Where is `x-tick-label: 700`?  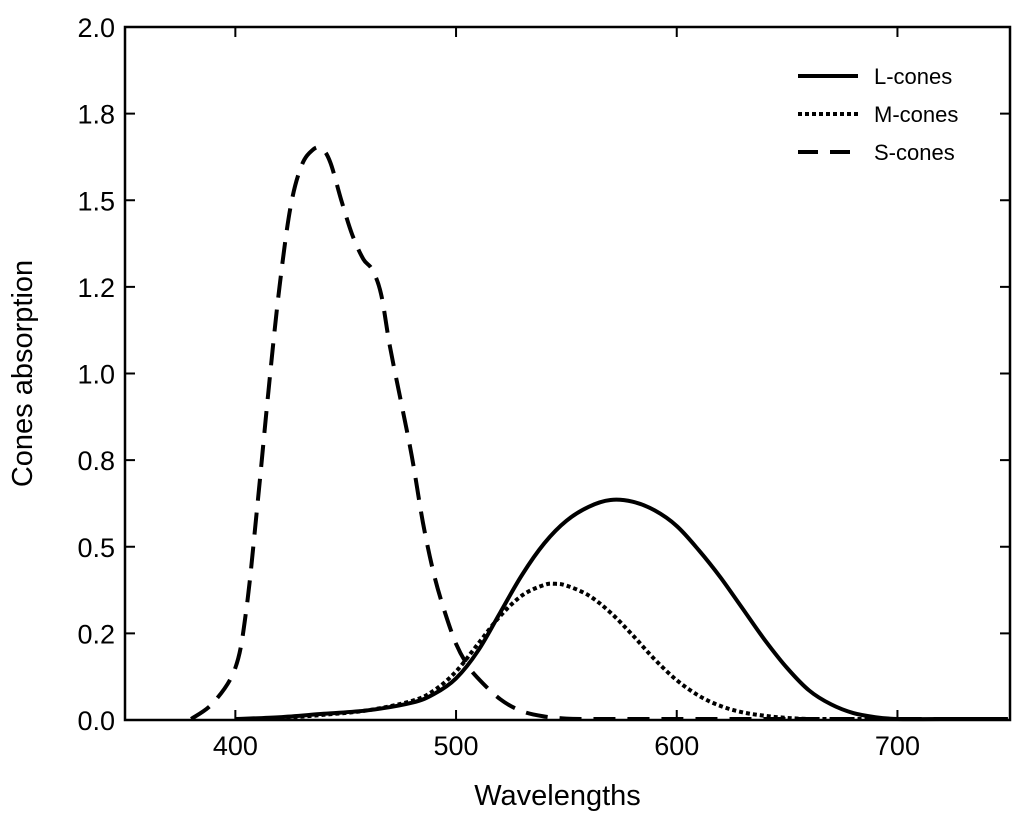
x-tick-label: 700 is located at coordinates (897, 746).